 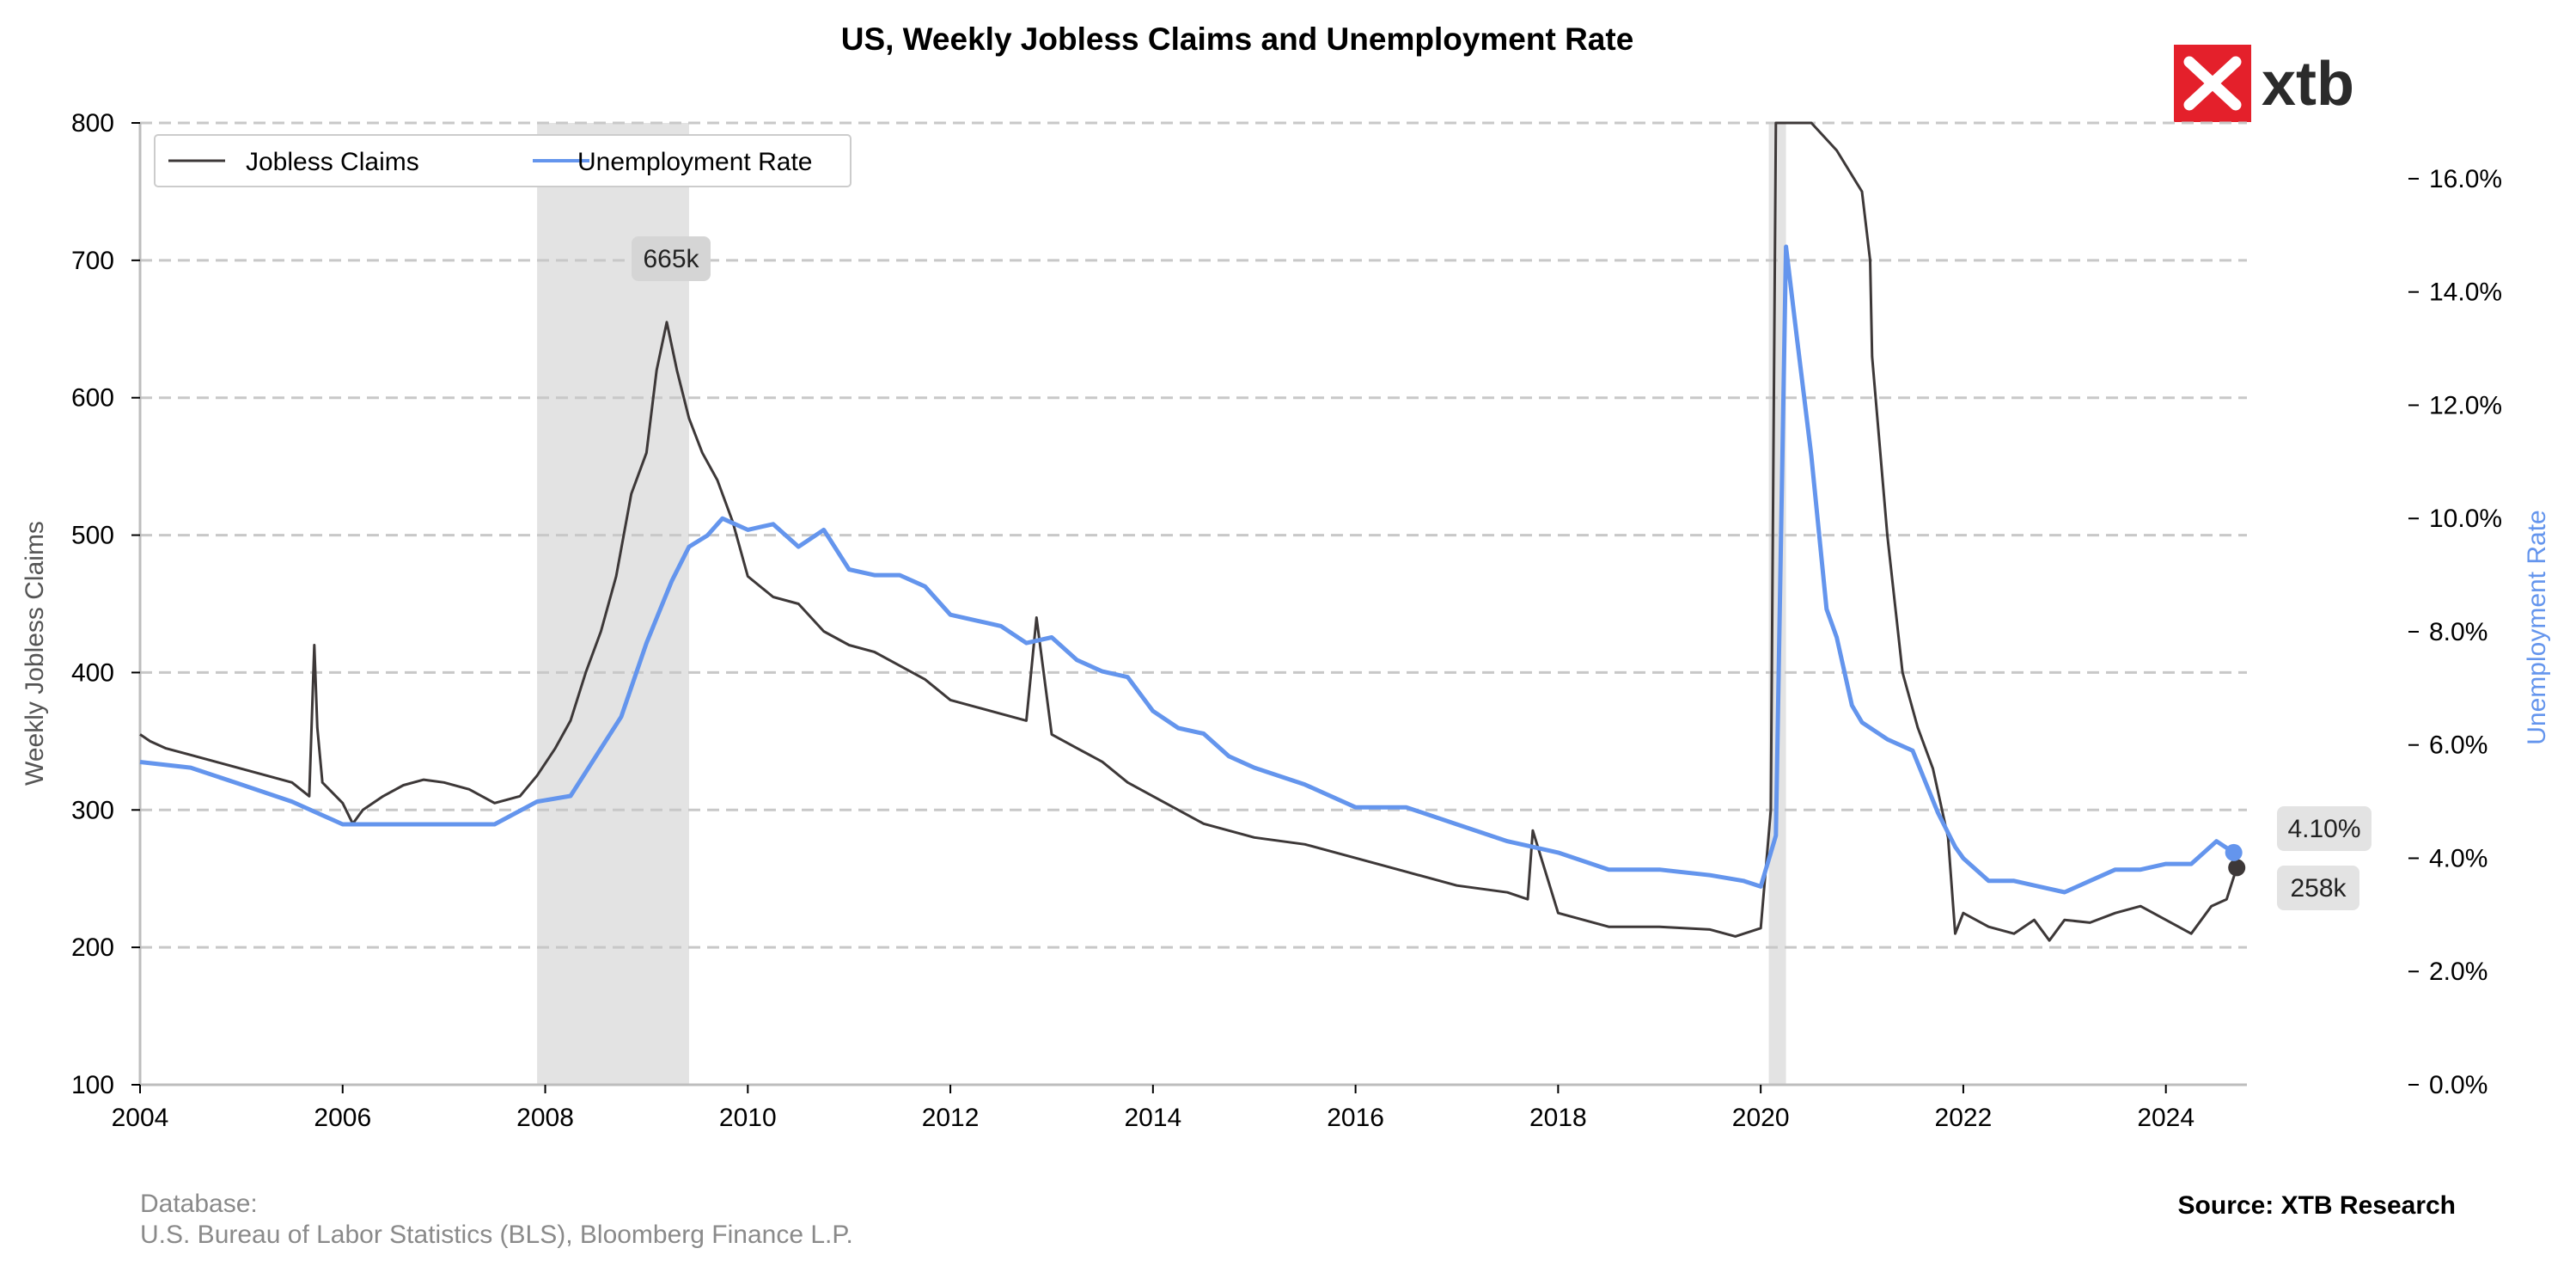 I want to click on source-label: Source: XTB Research, so click(x=2317, y=1205).